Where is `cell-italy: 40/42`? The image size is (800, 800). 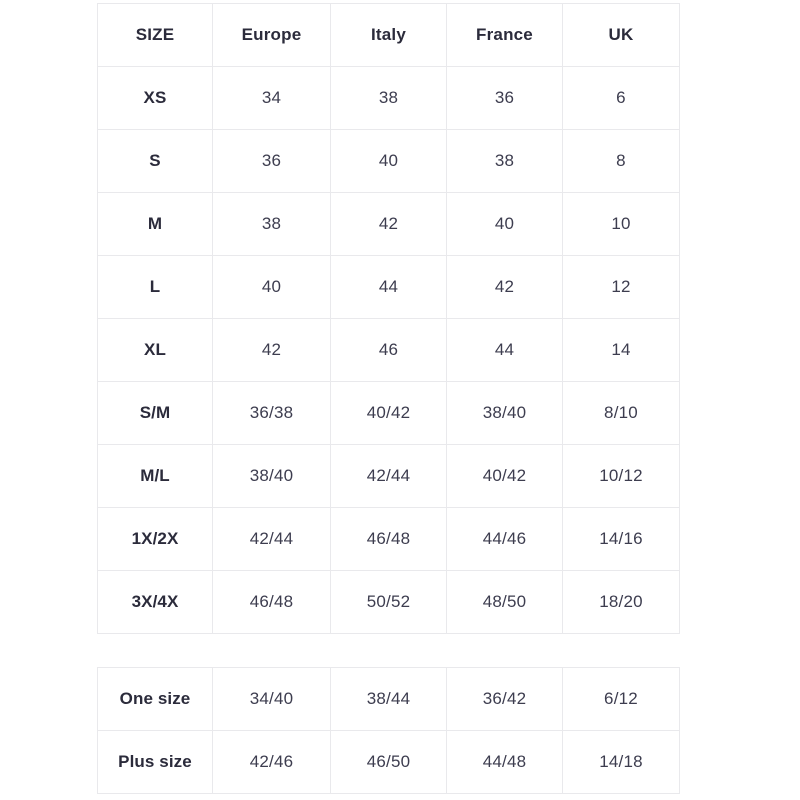
cell-italy: 40/42 is located at coordinates (388, 413).